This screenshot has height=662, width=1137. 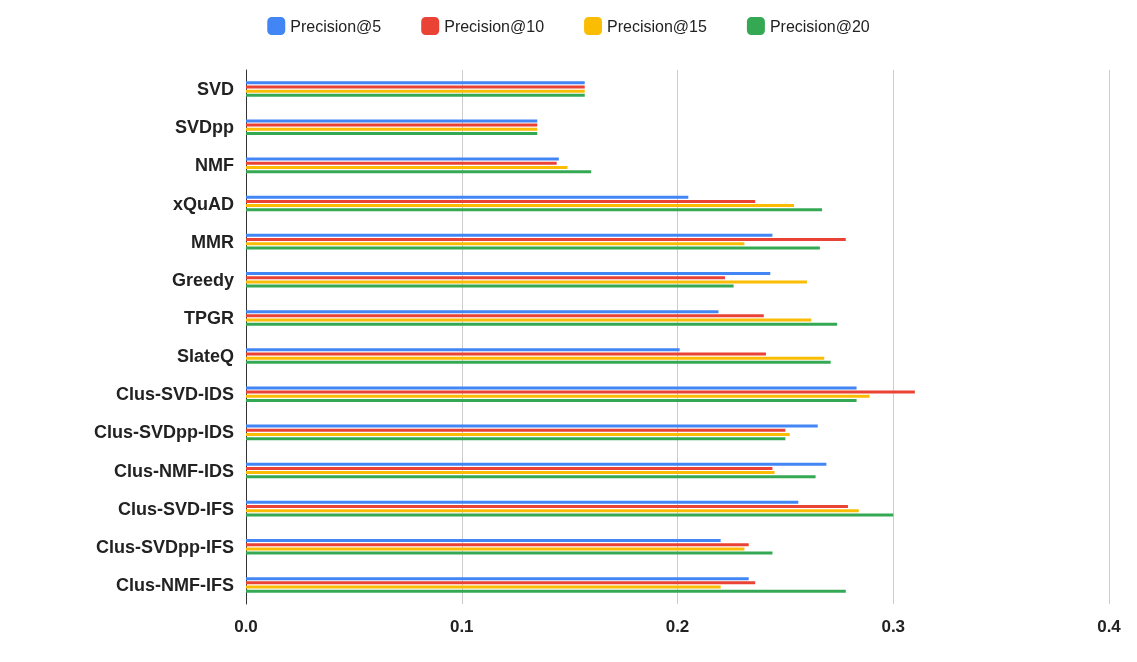 What do you see at coordinates (204, 127) in the screenshot?
I see `y-tick-label: SVDpp` at bounding box center [204, 127].